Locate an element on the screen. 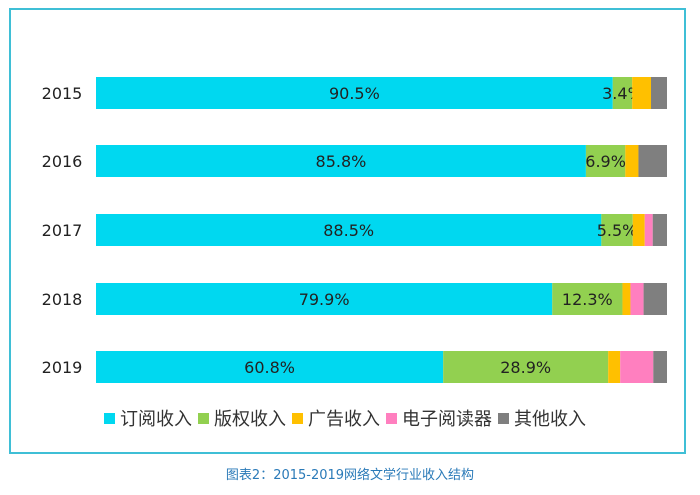 The height and width of the screenshot is (495, 700). data-label: 6.9% is located at coordinates (605, 161).